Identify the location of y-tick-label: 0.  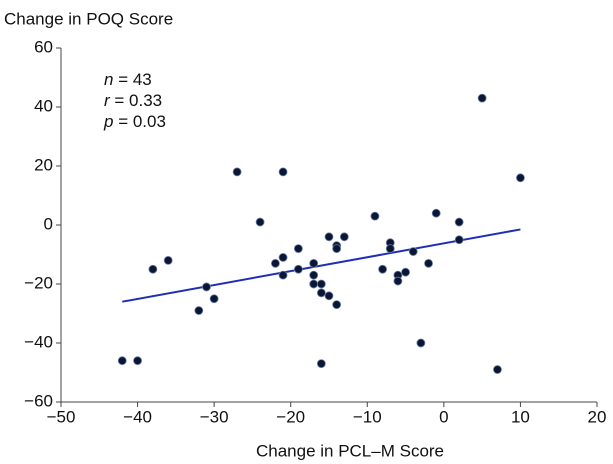
(48, 223).